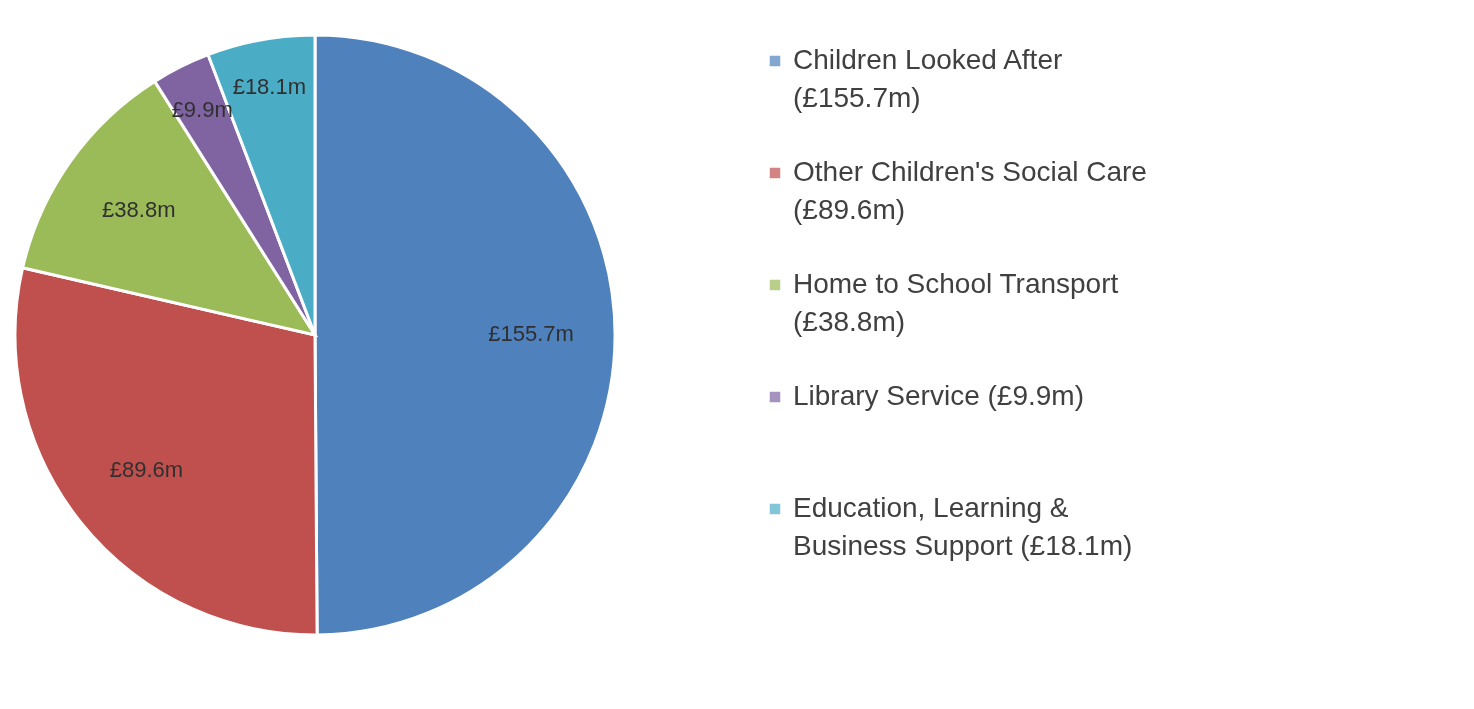  What do you see at coordinates (970, 190) in the screenshot?
I see `legend-label: Other Children's Social Care (£89.6m)` at bounding box center [970, 190].